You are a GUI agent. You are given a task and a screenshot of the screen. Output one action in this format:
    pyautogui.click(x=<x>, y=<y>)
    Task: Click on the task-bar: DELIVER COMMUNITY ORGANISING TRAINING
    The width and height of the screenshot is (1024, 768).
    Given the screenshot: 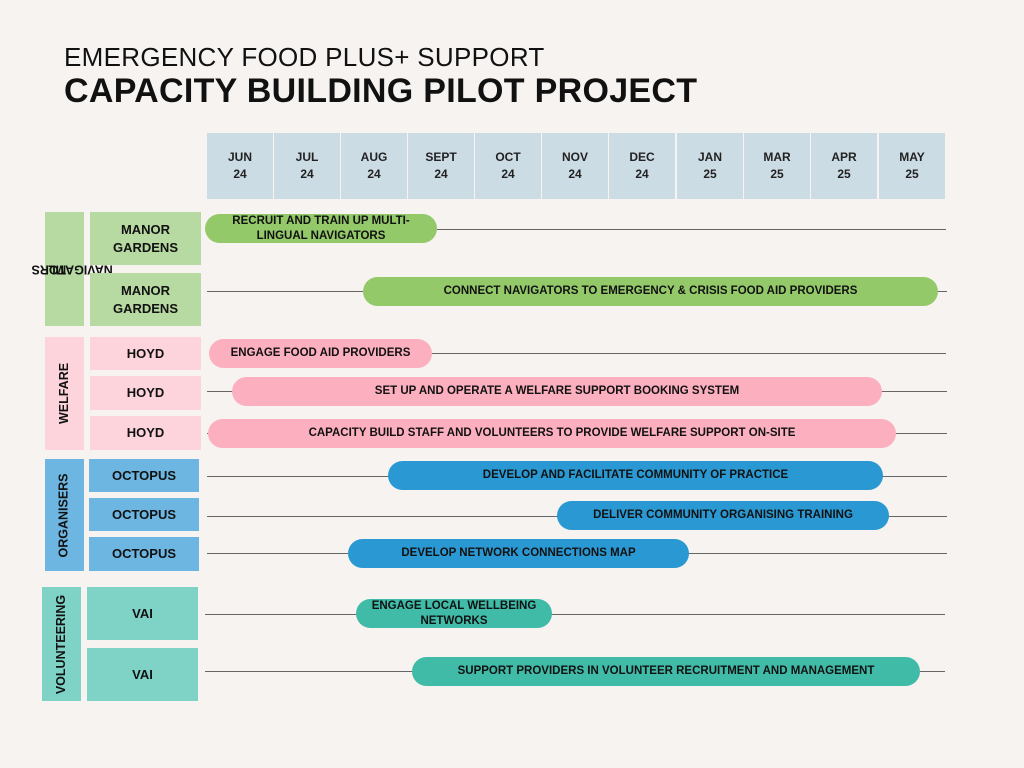 What is the action you would take?
    pyautogui.click(x=723, y=515)
    